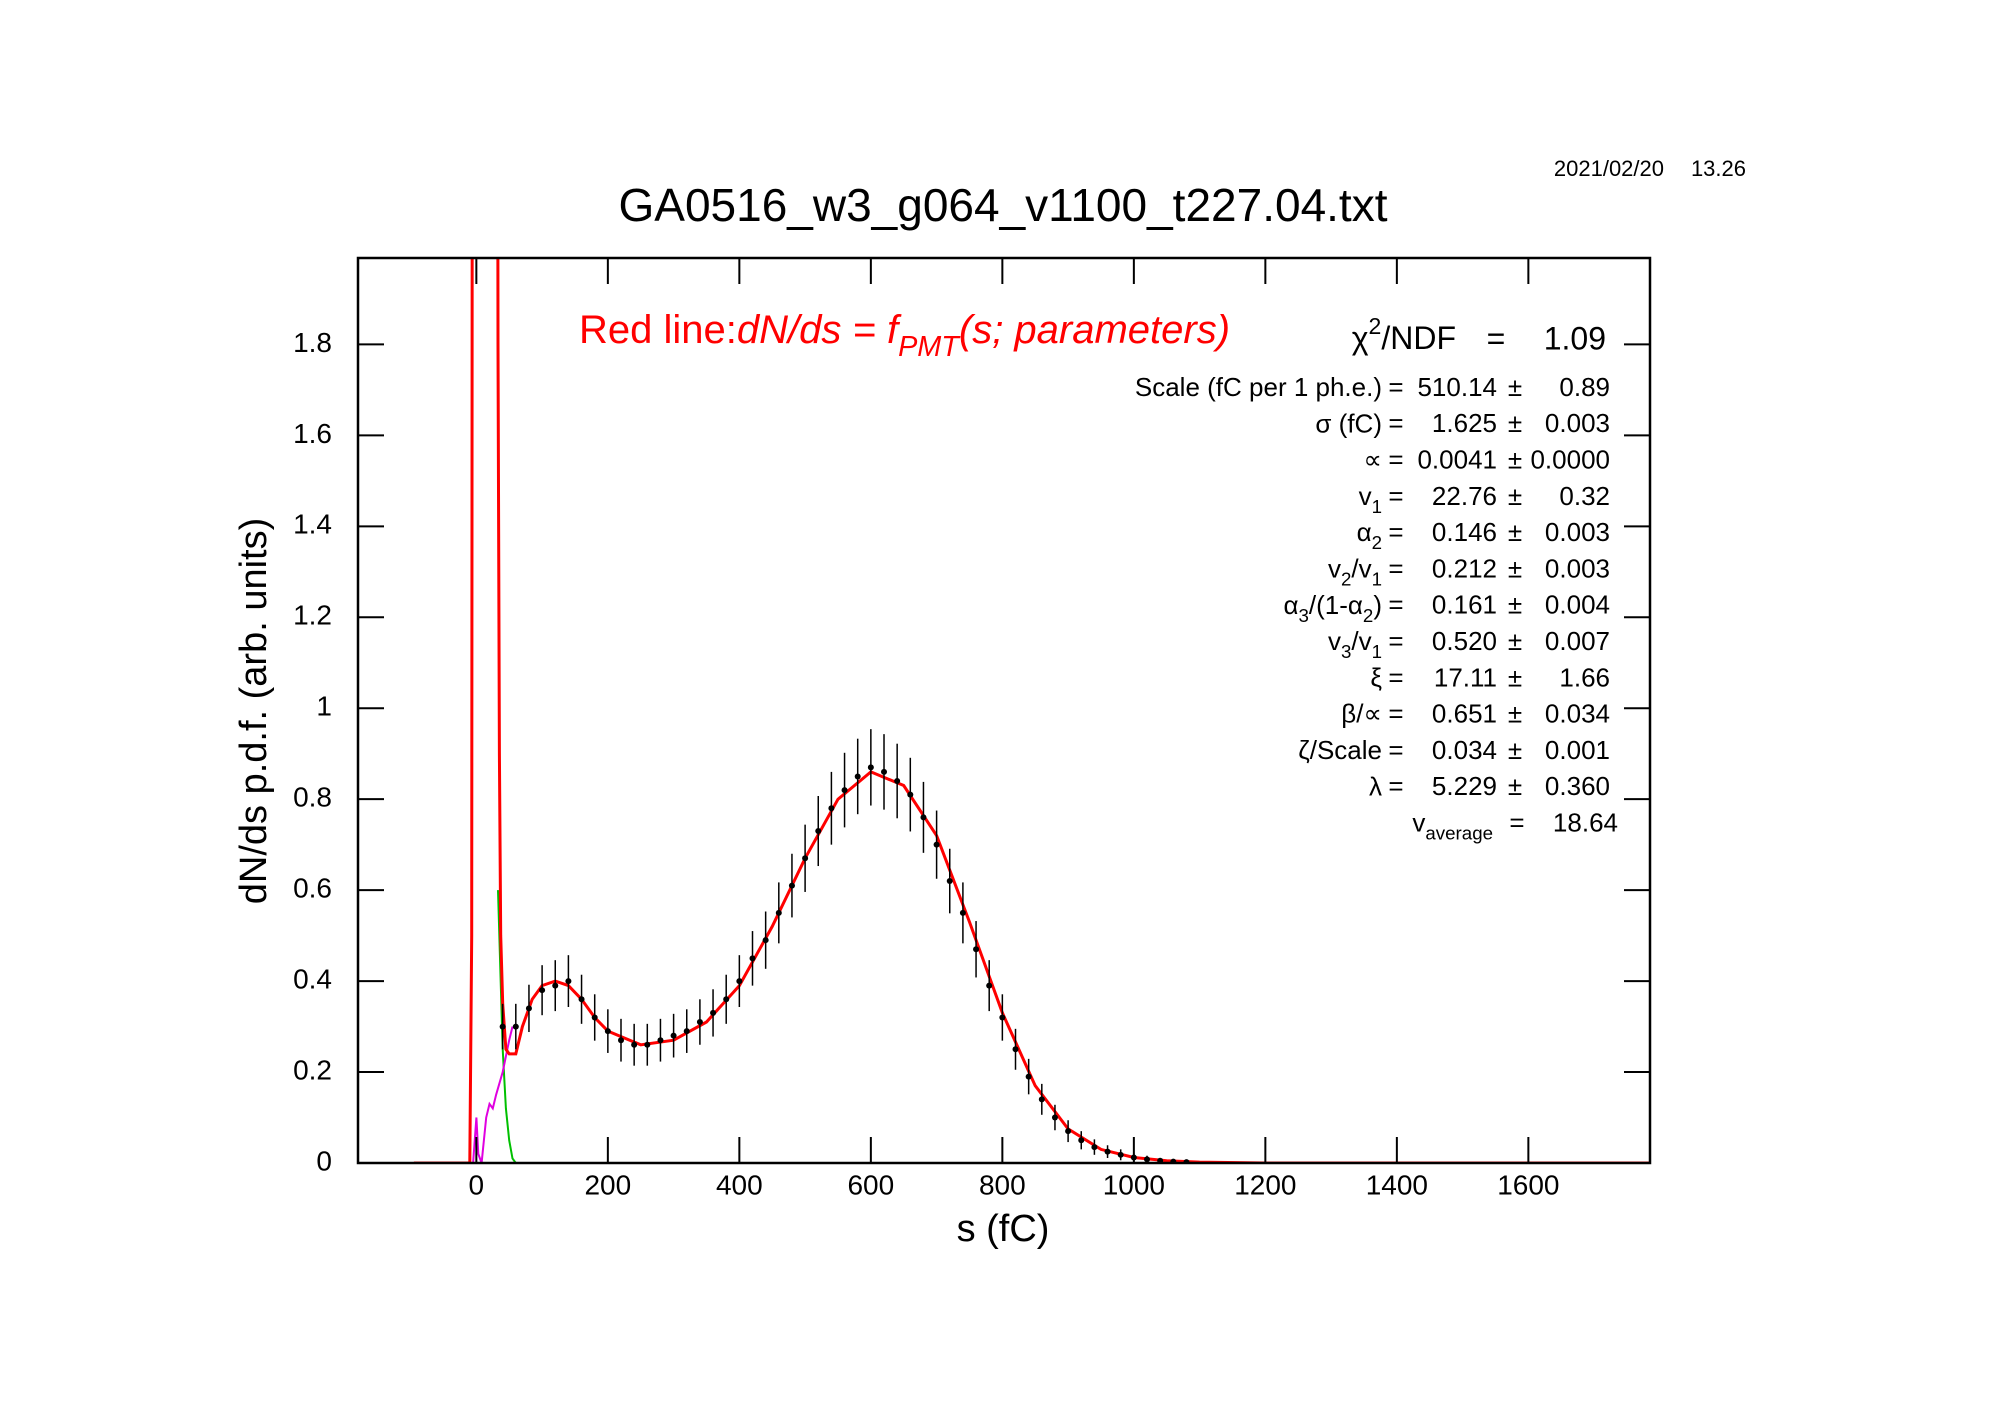  What do you see at coordinates (1003, 1229) in the screenshot?
I see `x-axis-title: s (fC)` at bounding box center [1003, 1229].